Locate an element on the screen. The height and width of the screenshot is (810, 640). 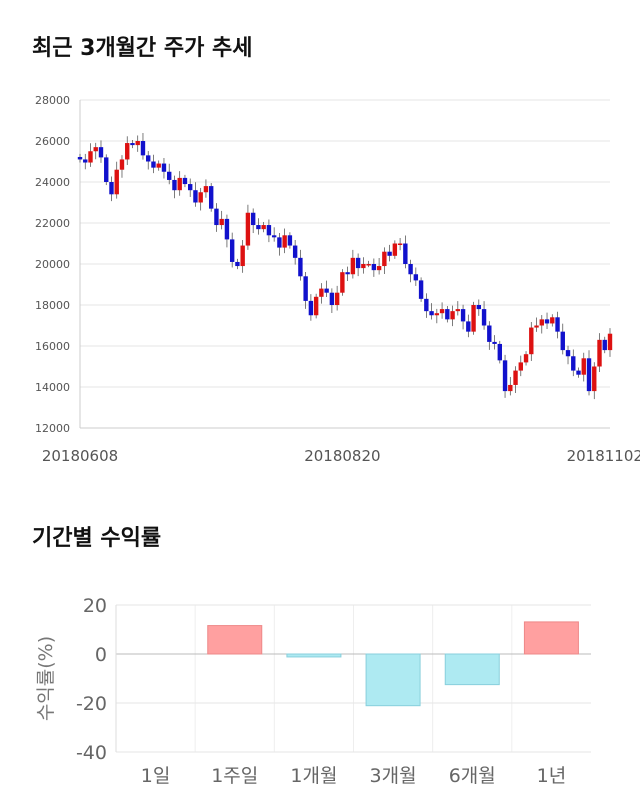
x-tick-label: 1년 is located at coordinates (552, 776).